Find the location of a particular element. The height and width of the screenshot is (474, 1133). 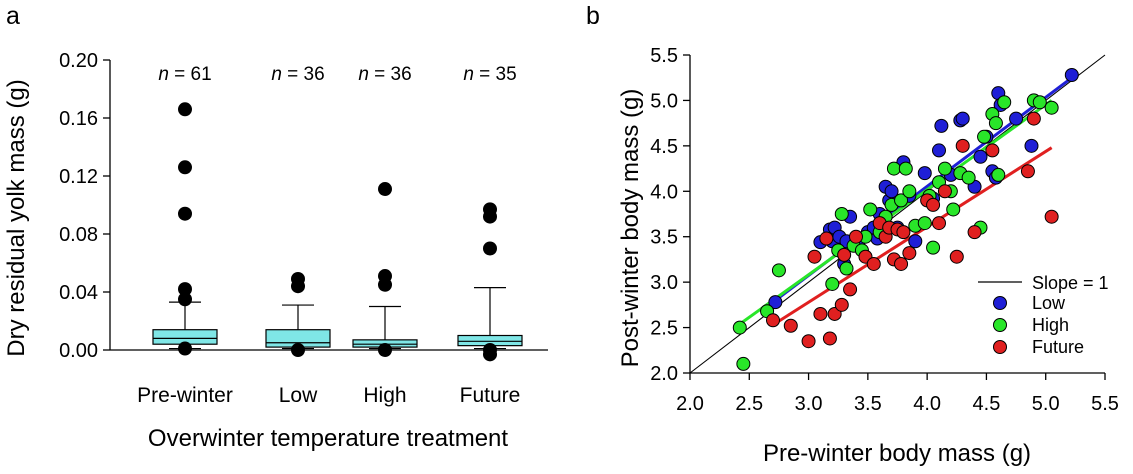

legend-swatch-future is located at coordinates (1000, 347).